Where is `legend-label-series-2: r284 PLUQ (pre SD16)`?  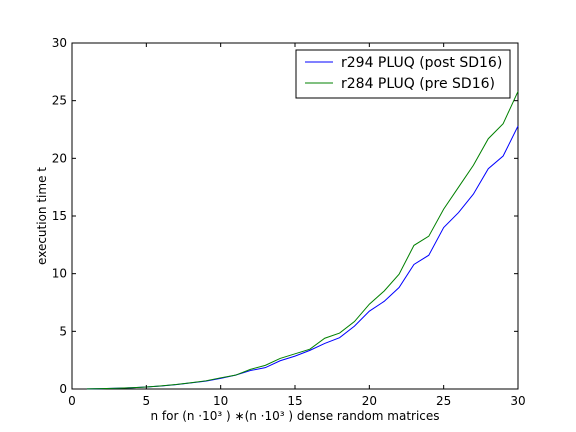
legend-label-series-2: r284 PLUQ (pre SD16) is located at coordinates (418, 84).